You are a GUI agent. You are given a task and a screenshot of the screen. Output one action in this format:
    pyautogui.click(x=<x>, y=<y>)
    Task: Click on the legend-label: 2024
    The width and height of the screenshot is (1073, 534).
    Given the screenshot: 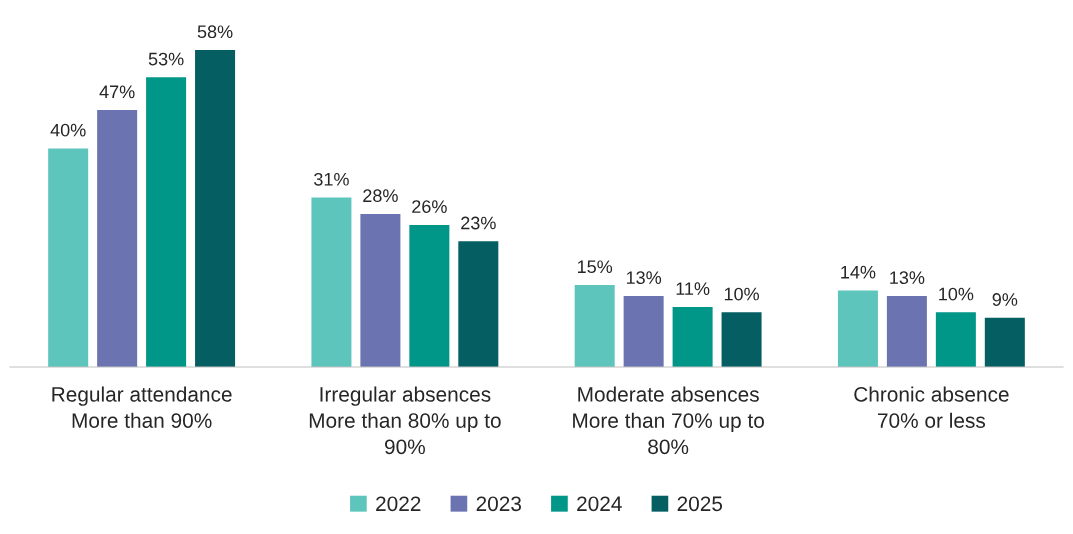 What is the action you would take?
    pyautogui.click(x=599, y=504)
    